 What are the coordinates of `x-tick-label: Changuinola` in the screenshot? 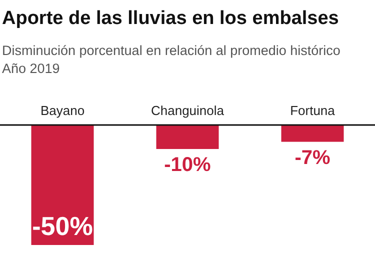 It's located at (187, 110).